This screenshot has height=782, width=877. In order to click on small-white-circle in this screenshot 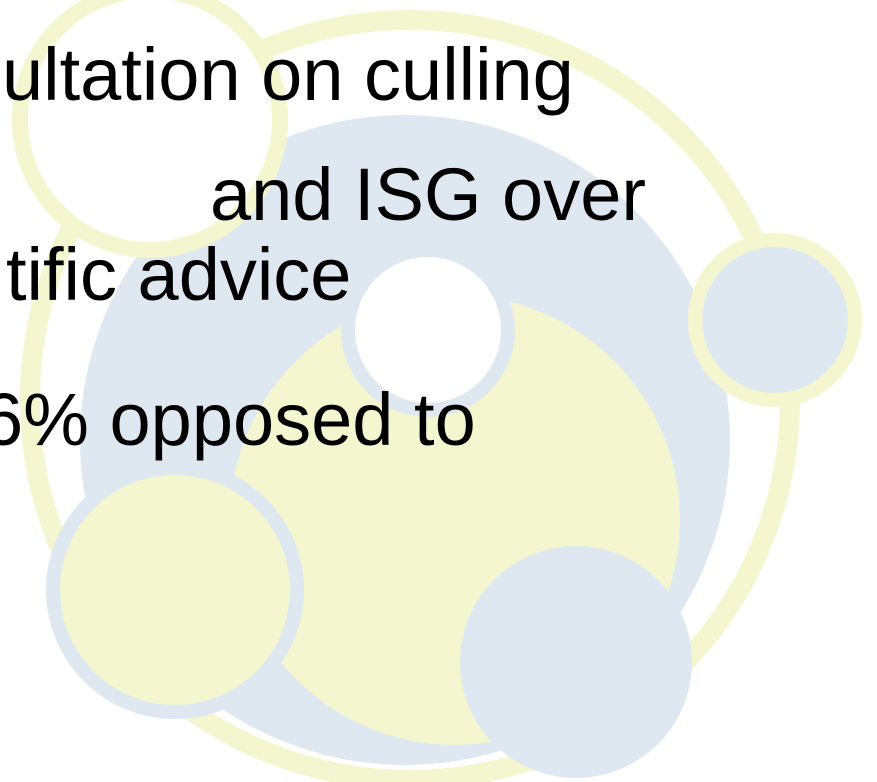, I will do `click(428, 330)`.